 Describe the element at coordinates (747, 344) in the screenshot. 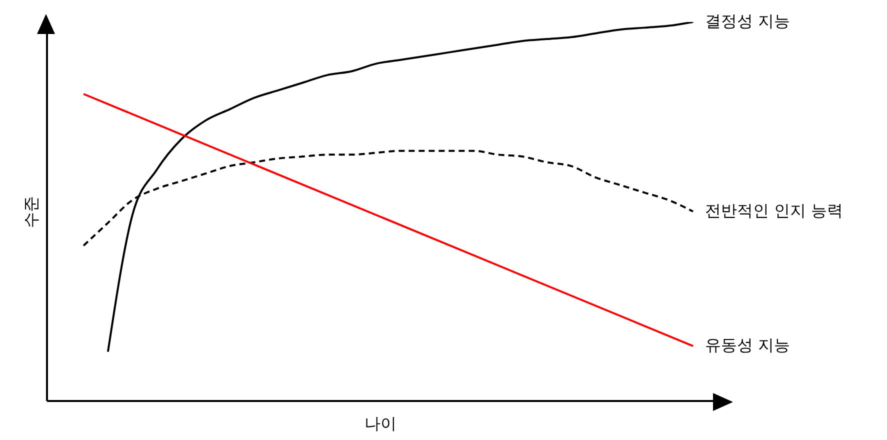

I see `series-label: 유동성 지능` at that location.